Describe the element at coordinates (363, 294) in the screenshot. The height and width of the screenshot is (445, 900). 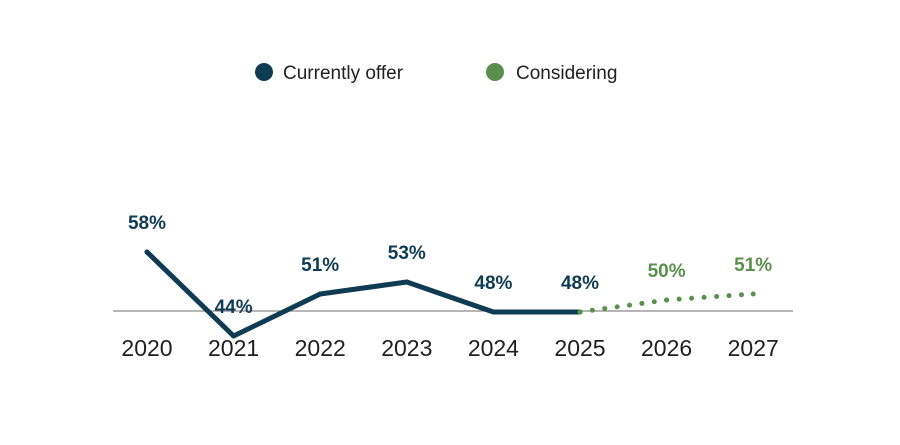
I see `series-line-currently-offer` at that location.